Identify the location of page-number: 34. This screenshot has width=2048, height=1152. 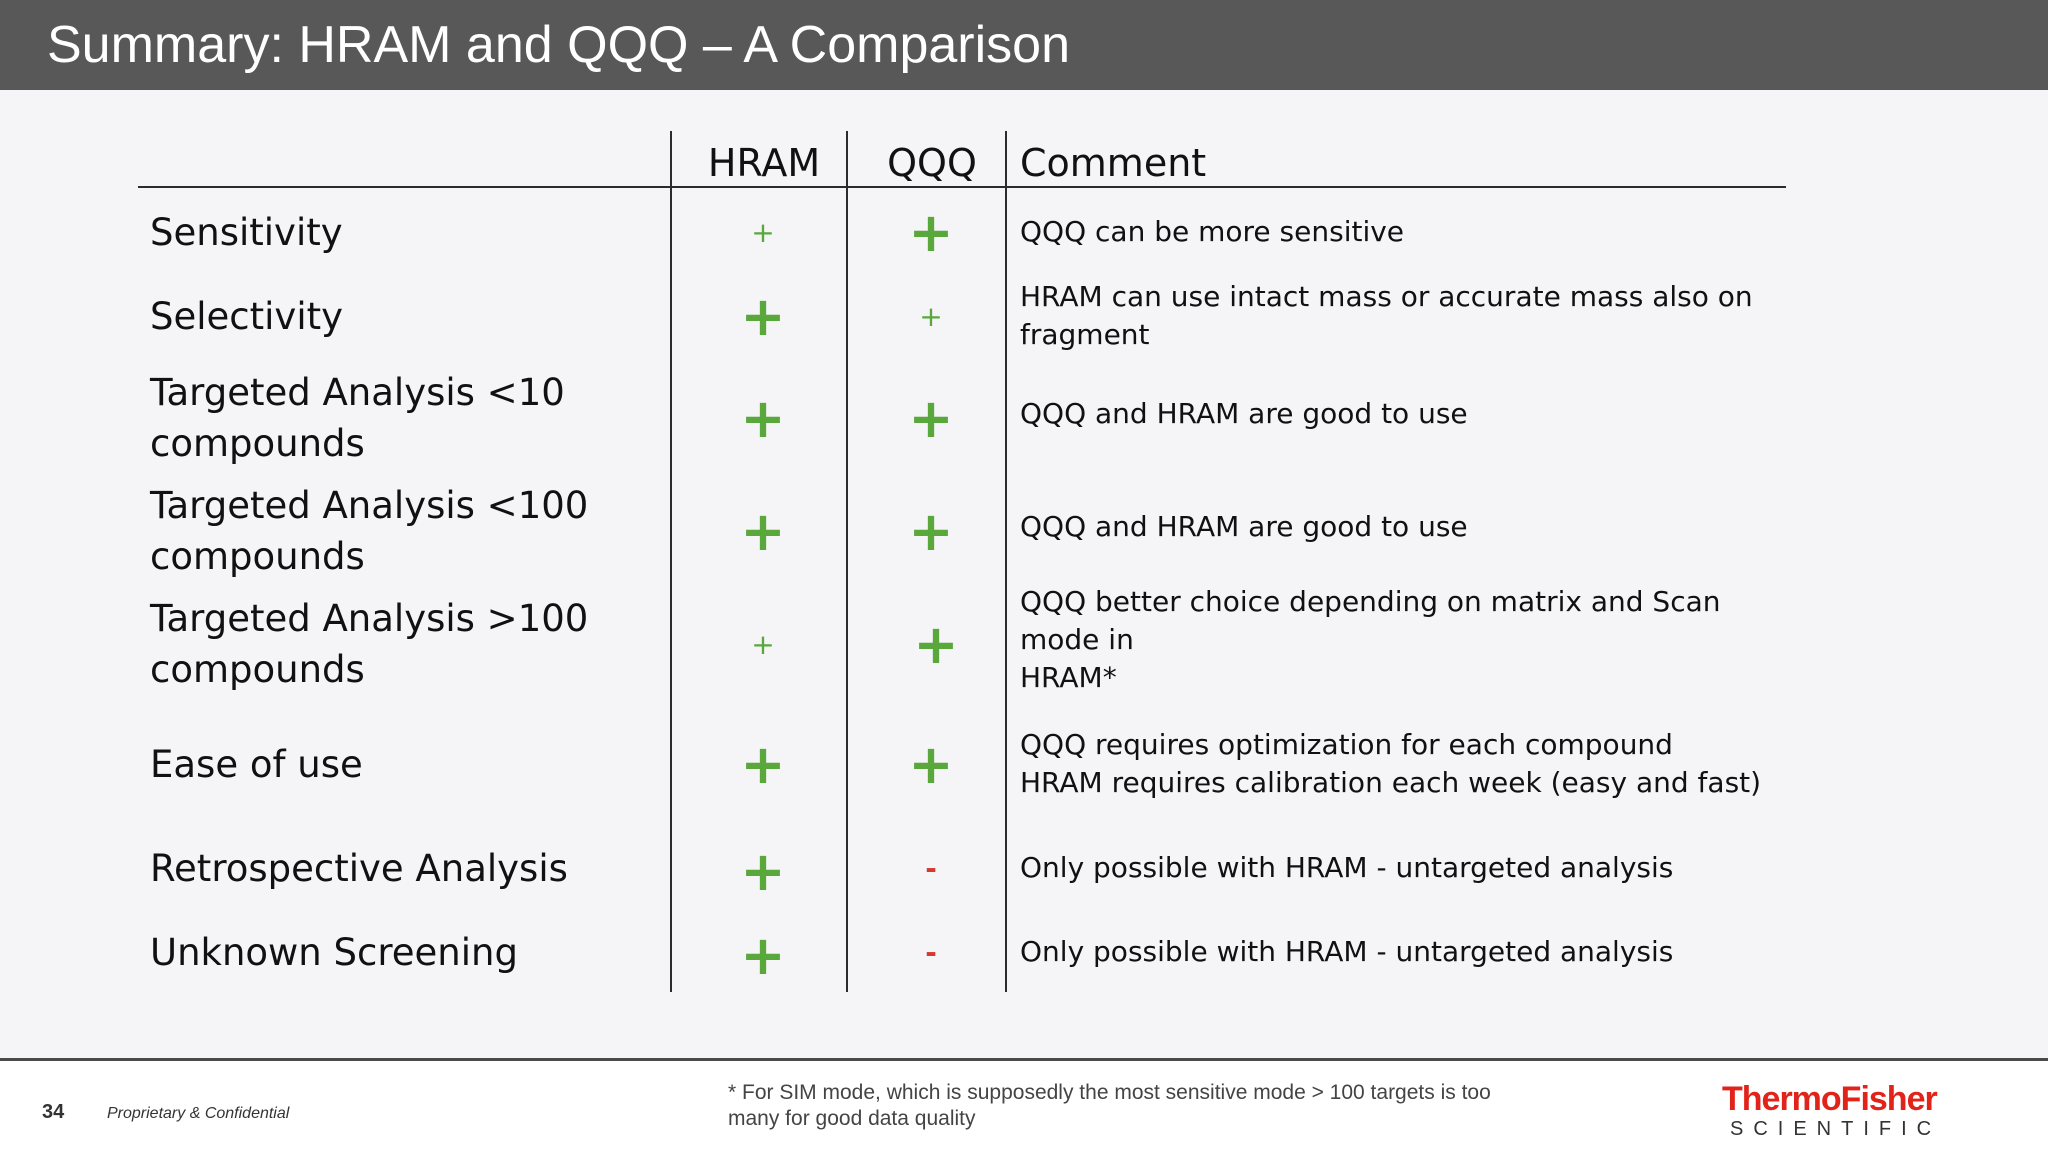
(53, 1112).